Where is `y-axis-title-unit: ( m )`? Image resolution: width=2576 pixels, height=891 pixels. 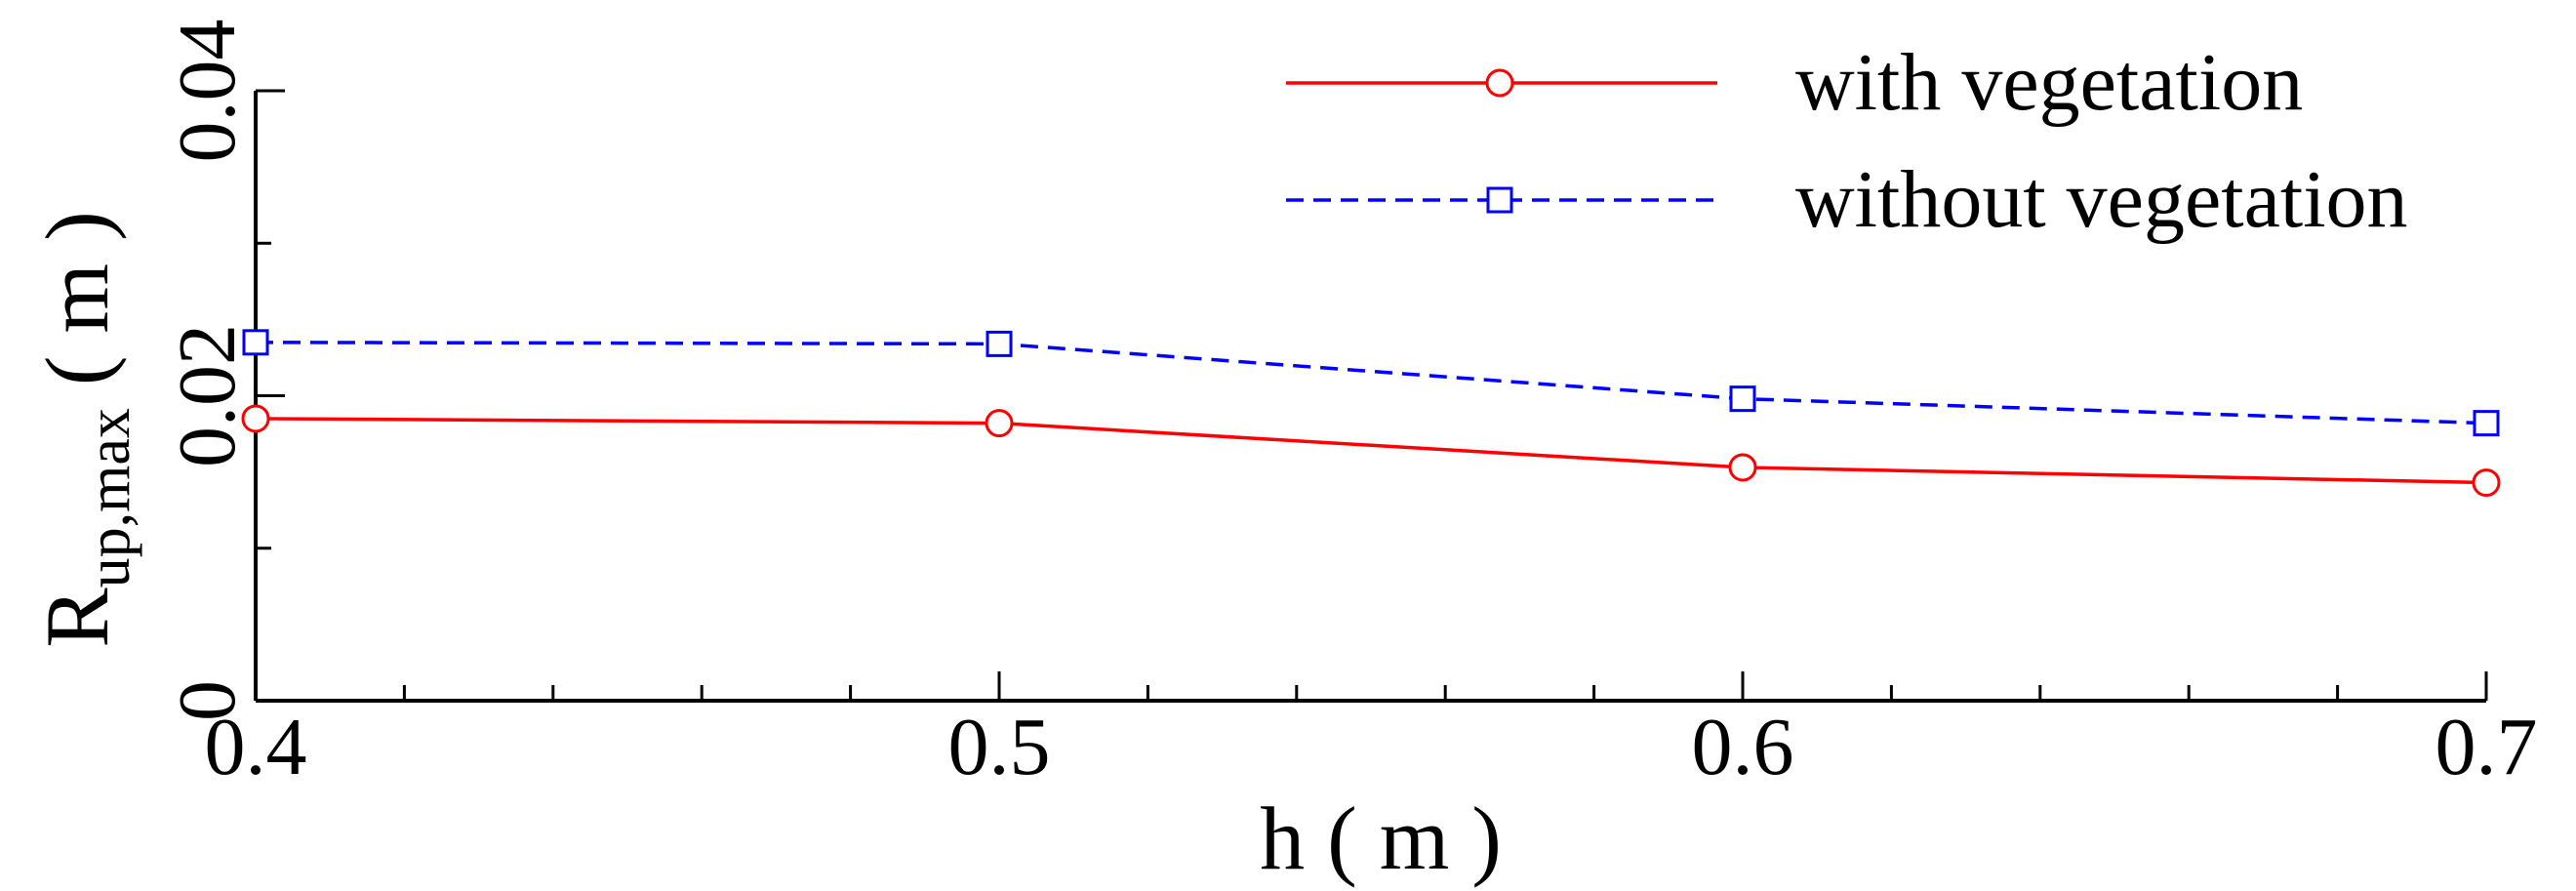
y-axis-title-unit: ( m ) is located at coordinates (77, 310).